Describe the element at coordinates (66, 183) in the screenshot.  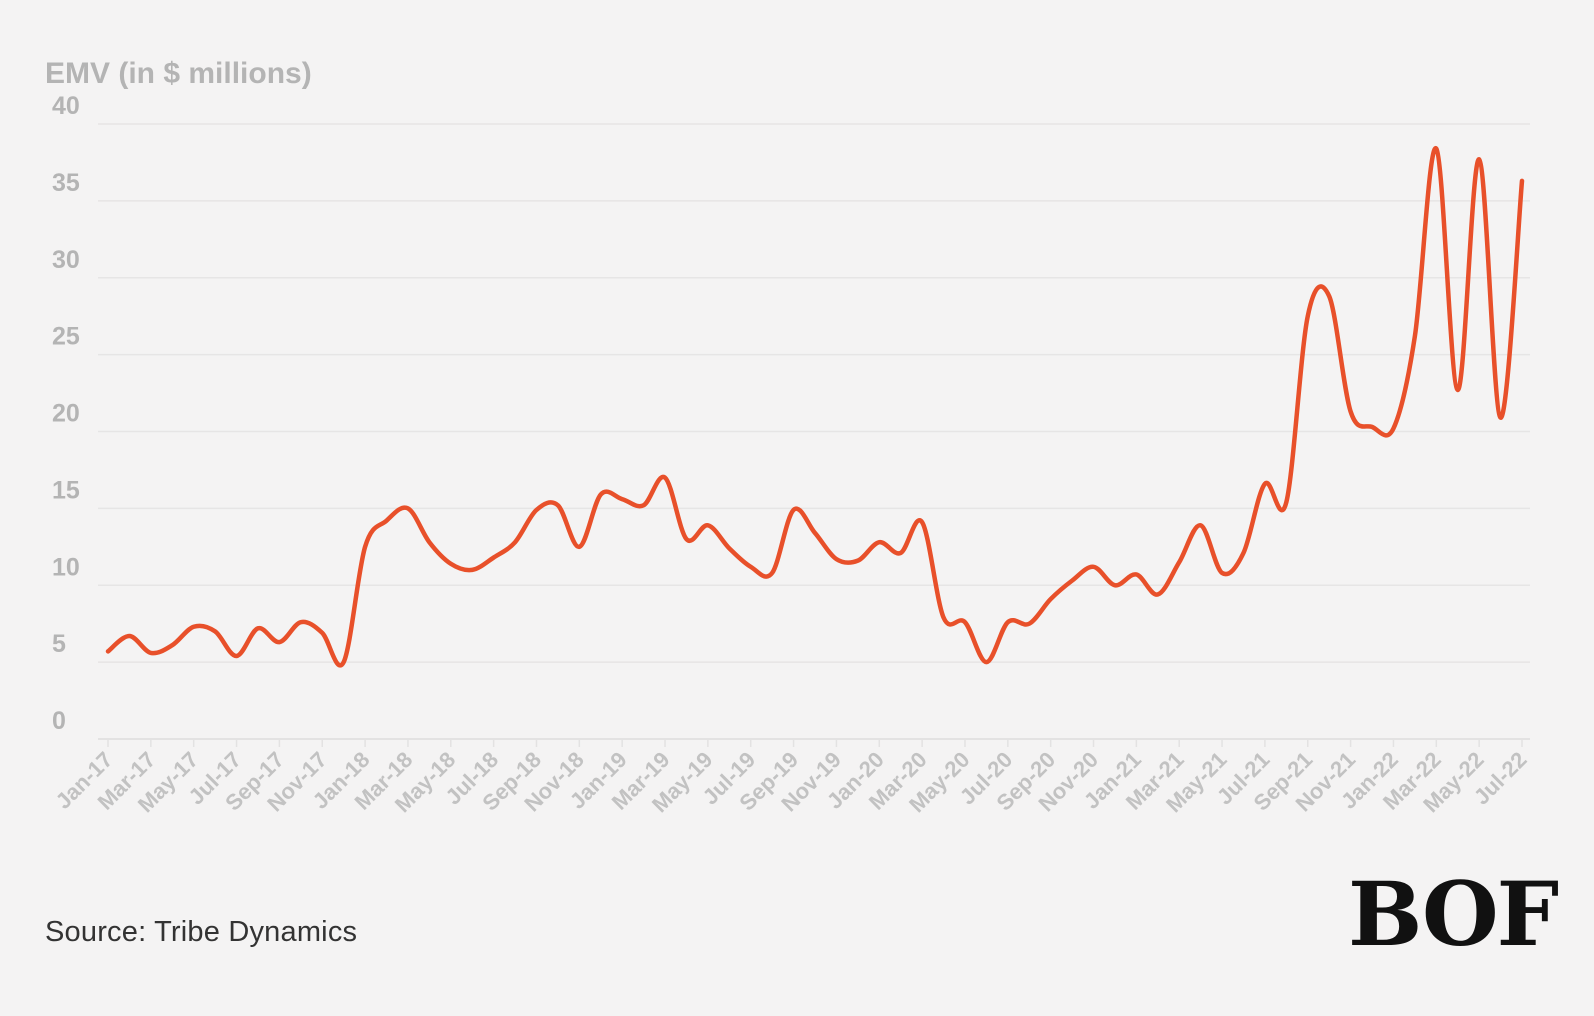
I see `y-tick-label: 35` at that location.